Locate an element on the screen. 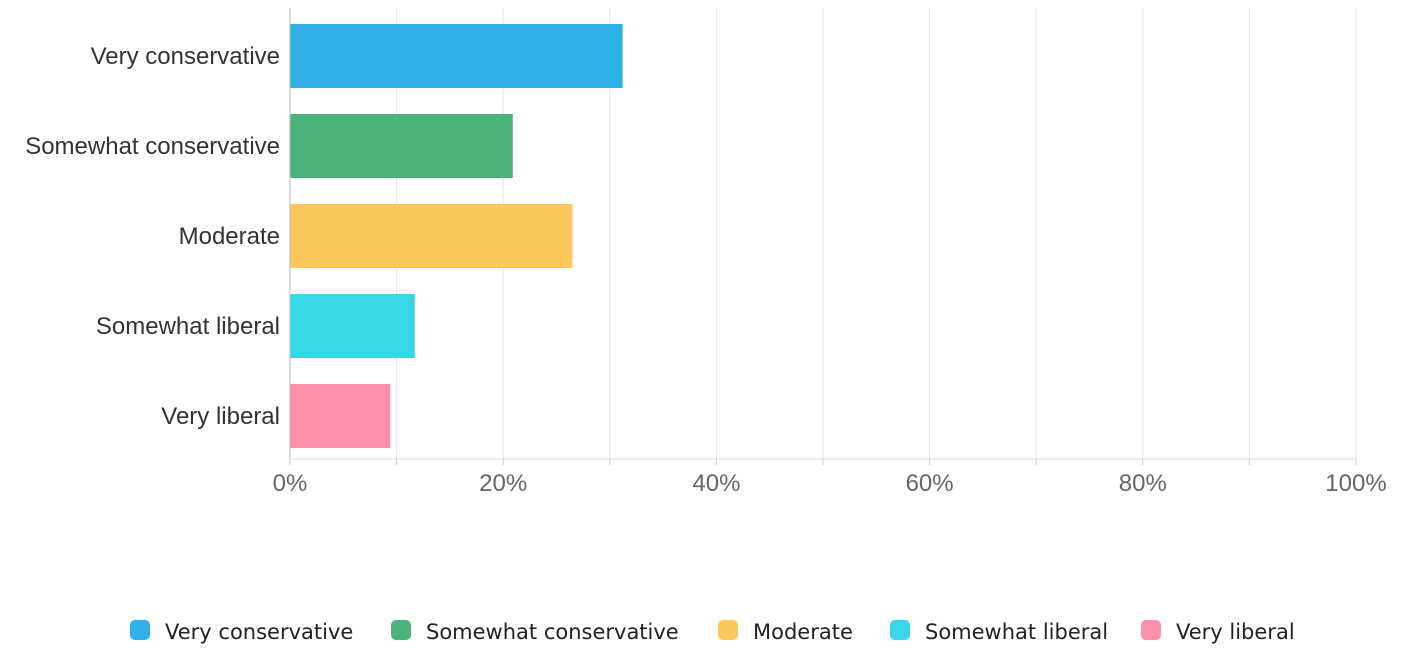  legend-item-somewhat-liberal: Somewhat liberal is located at coordinates (999, 632).